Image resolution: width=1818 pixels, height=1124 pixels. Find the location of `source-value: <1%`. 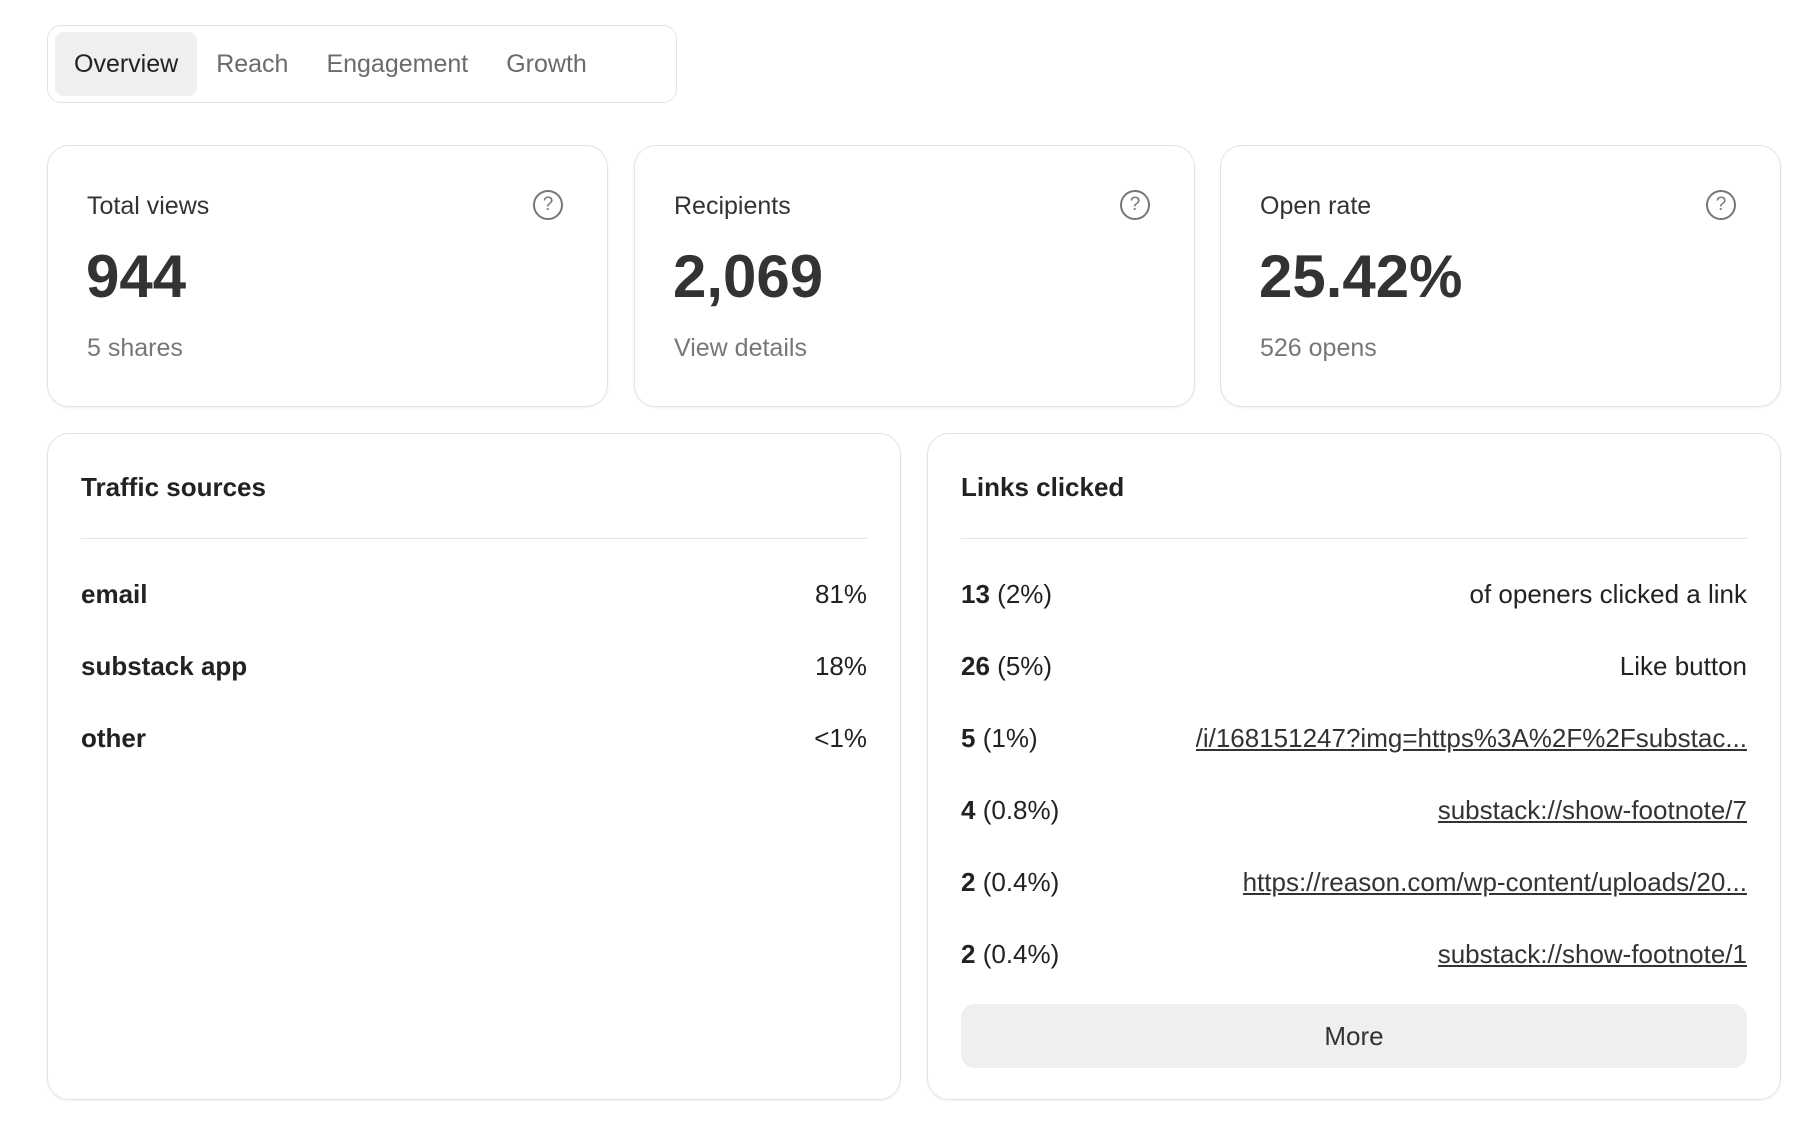

source-value: <1% is located at coordinates (840, 737).